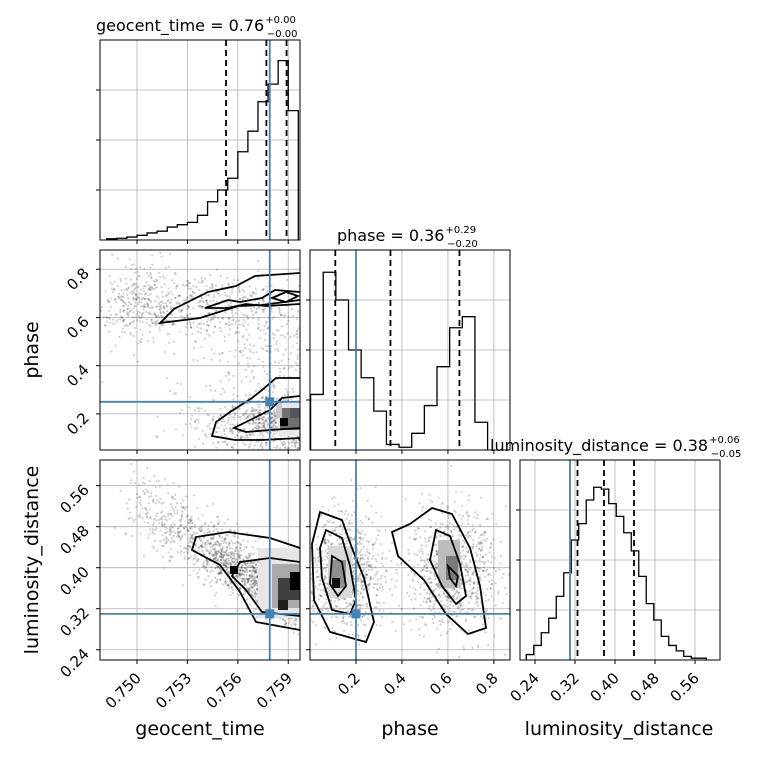 This screenshot has height=760, width=760. I want to click on scatter-phase-ld-plot-area, so click(410, 560).